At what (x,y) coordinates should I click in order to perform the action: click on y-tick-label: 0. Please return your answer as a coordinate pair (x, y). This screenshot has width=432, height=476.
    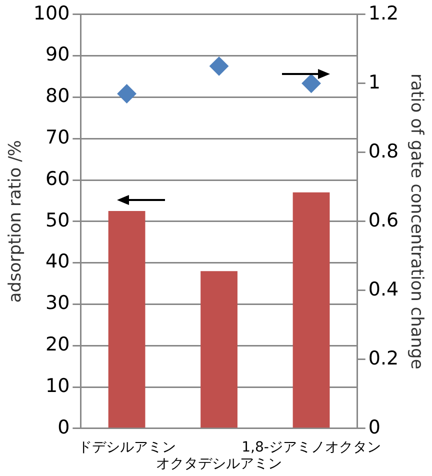
    Looking at the image, I should click on (64, 427).